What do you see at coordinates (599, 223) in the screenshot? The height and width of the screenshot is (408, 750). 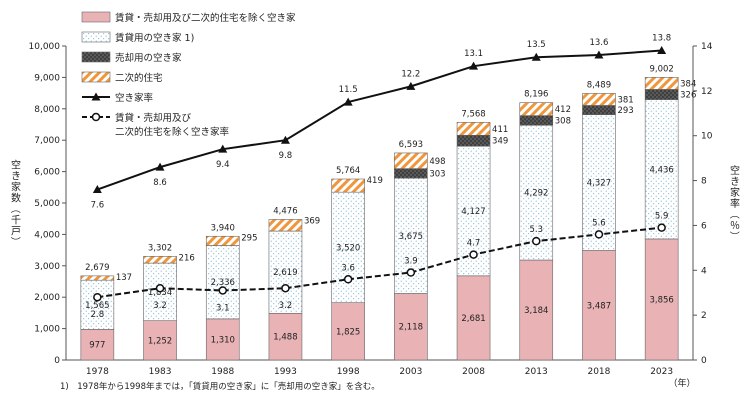 I see `other-vacancy-rate-label: 5.6` at bounding box center [599, 223].